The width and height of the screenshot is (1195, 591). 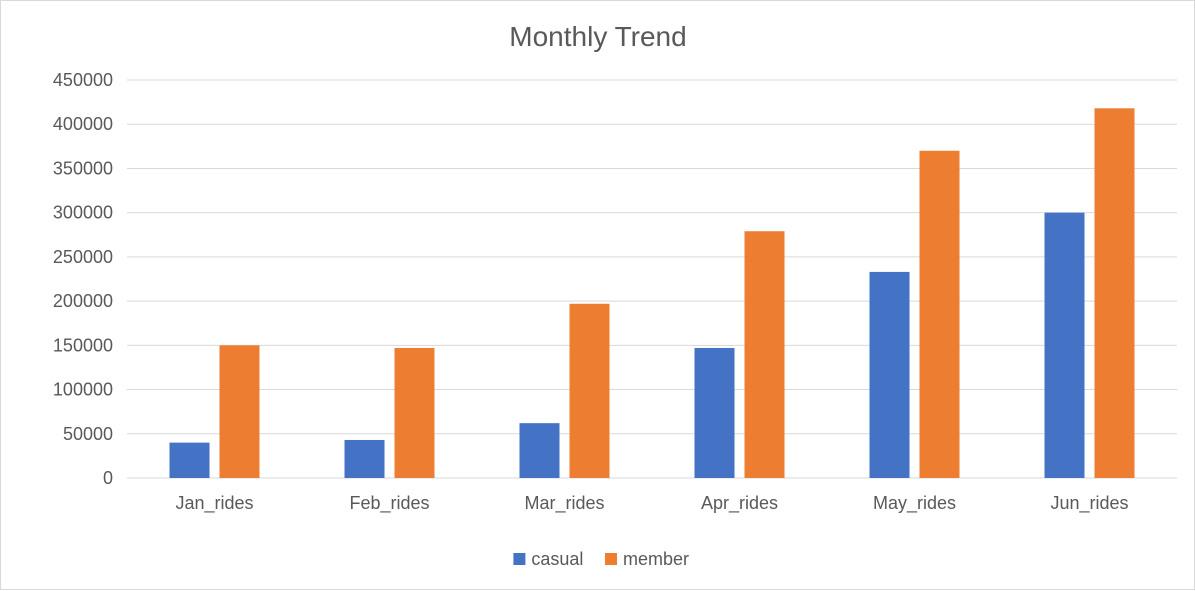 I want to click on y-tick-label: 450000, so click(x=83, y=80).